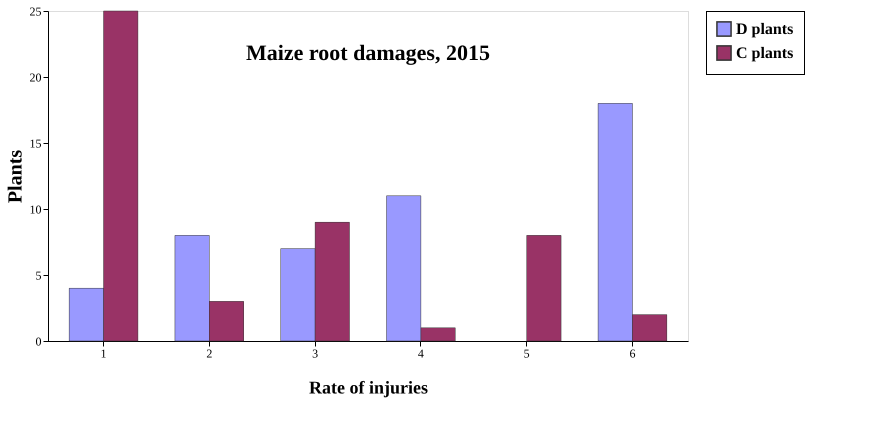 The image size is (877, 443). What do you see at coordinates (103, 353) in the screenshot?
I see `x-tick-label: 1` at bounding box center [103, 353].